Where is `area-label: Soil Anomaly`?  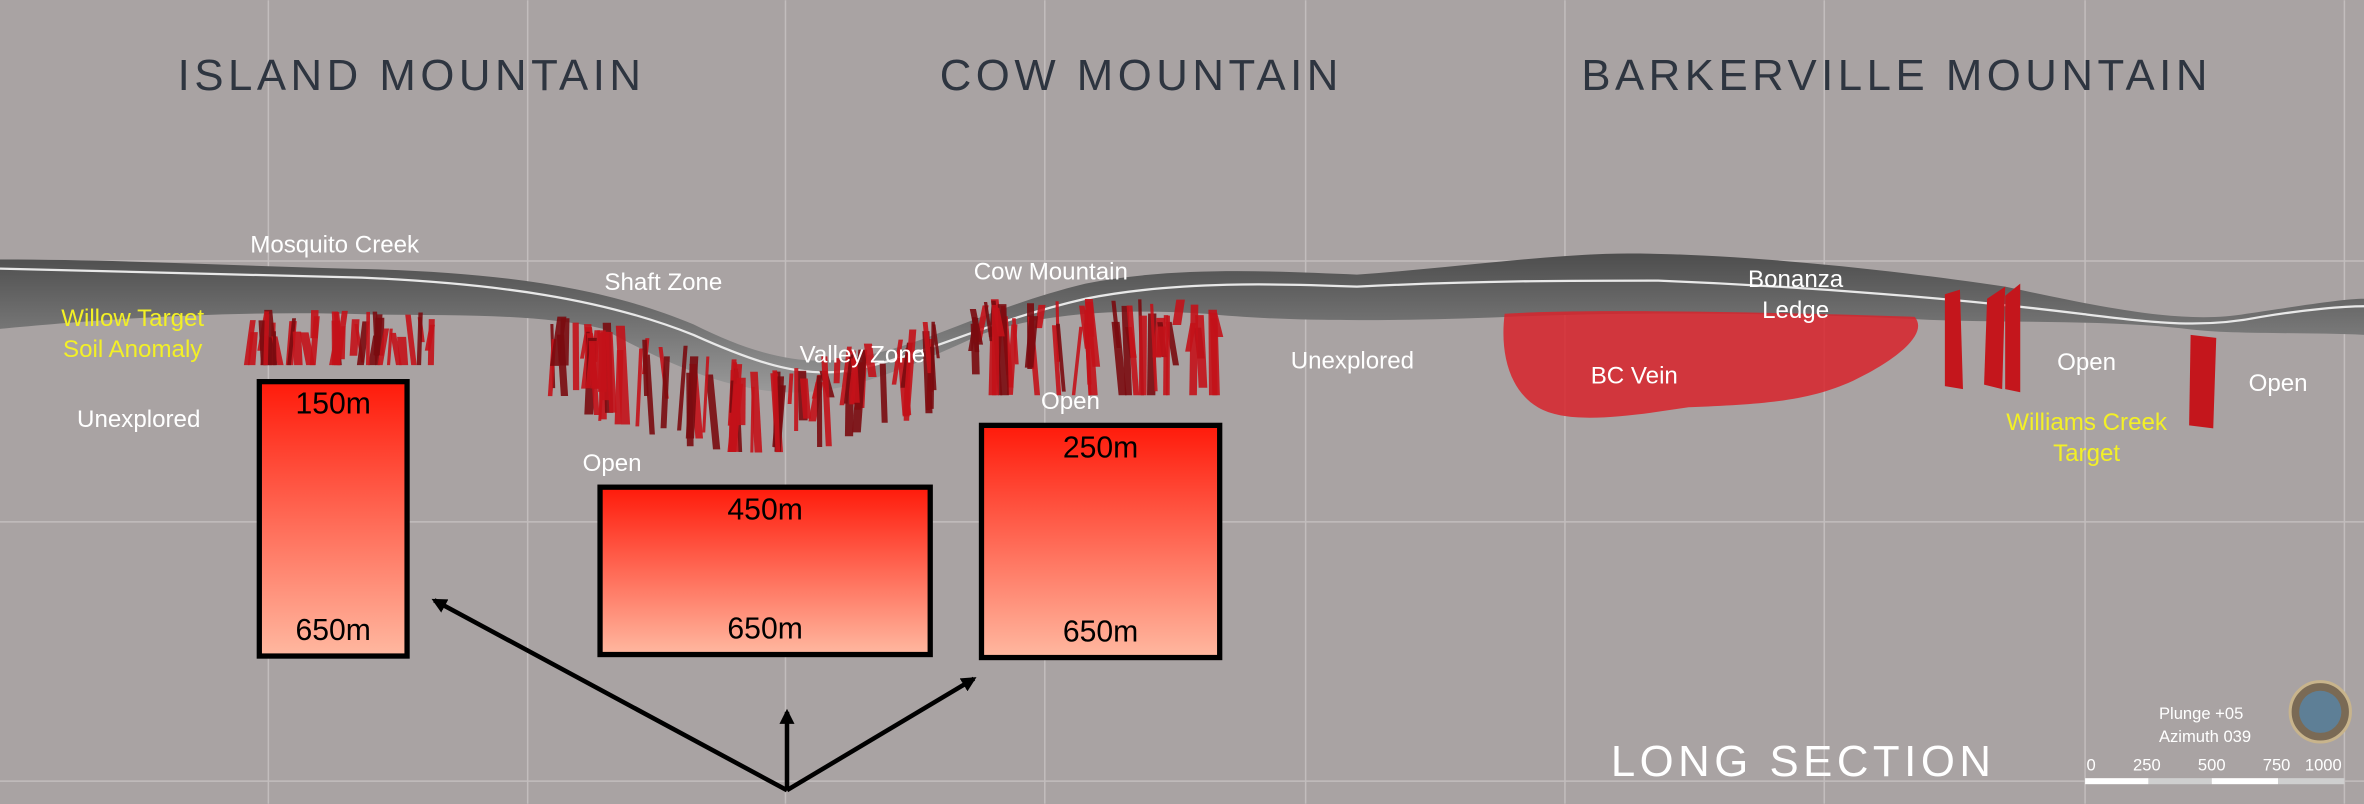 area-label: Soil Anomaly is located at coordinates (132, 349).